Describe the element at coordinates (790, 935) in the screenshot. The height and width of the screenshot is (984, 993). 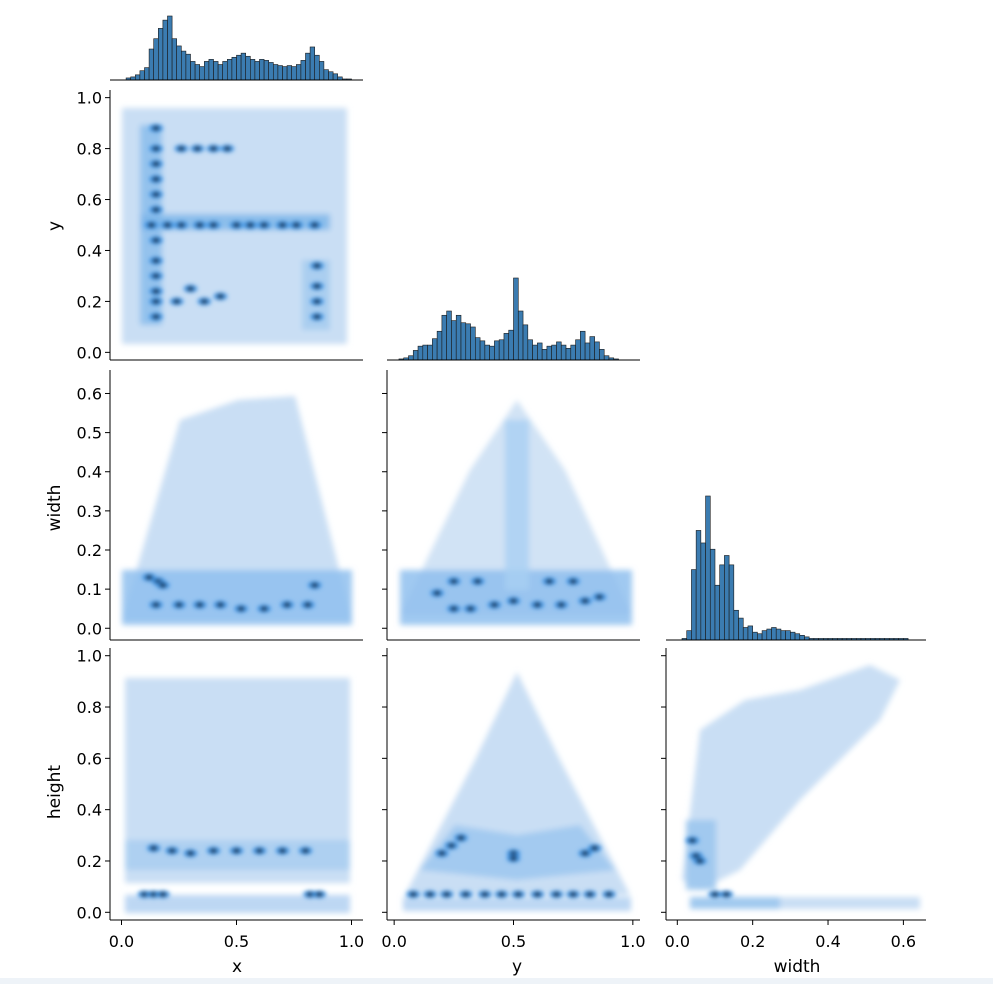
I see `width-col-axis-ticks: 0.0 0.2 0.4 0.6` at that location.